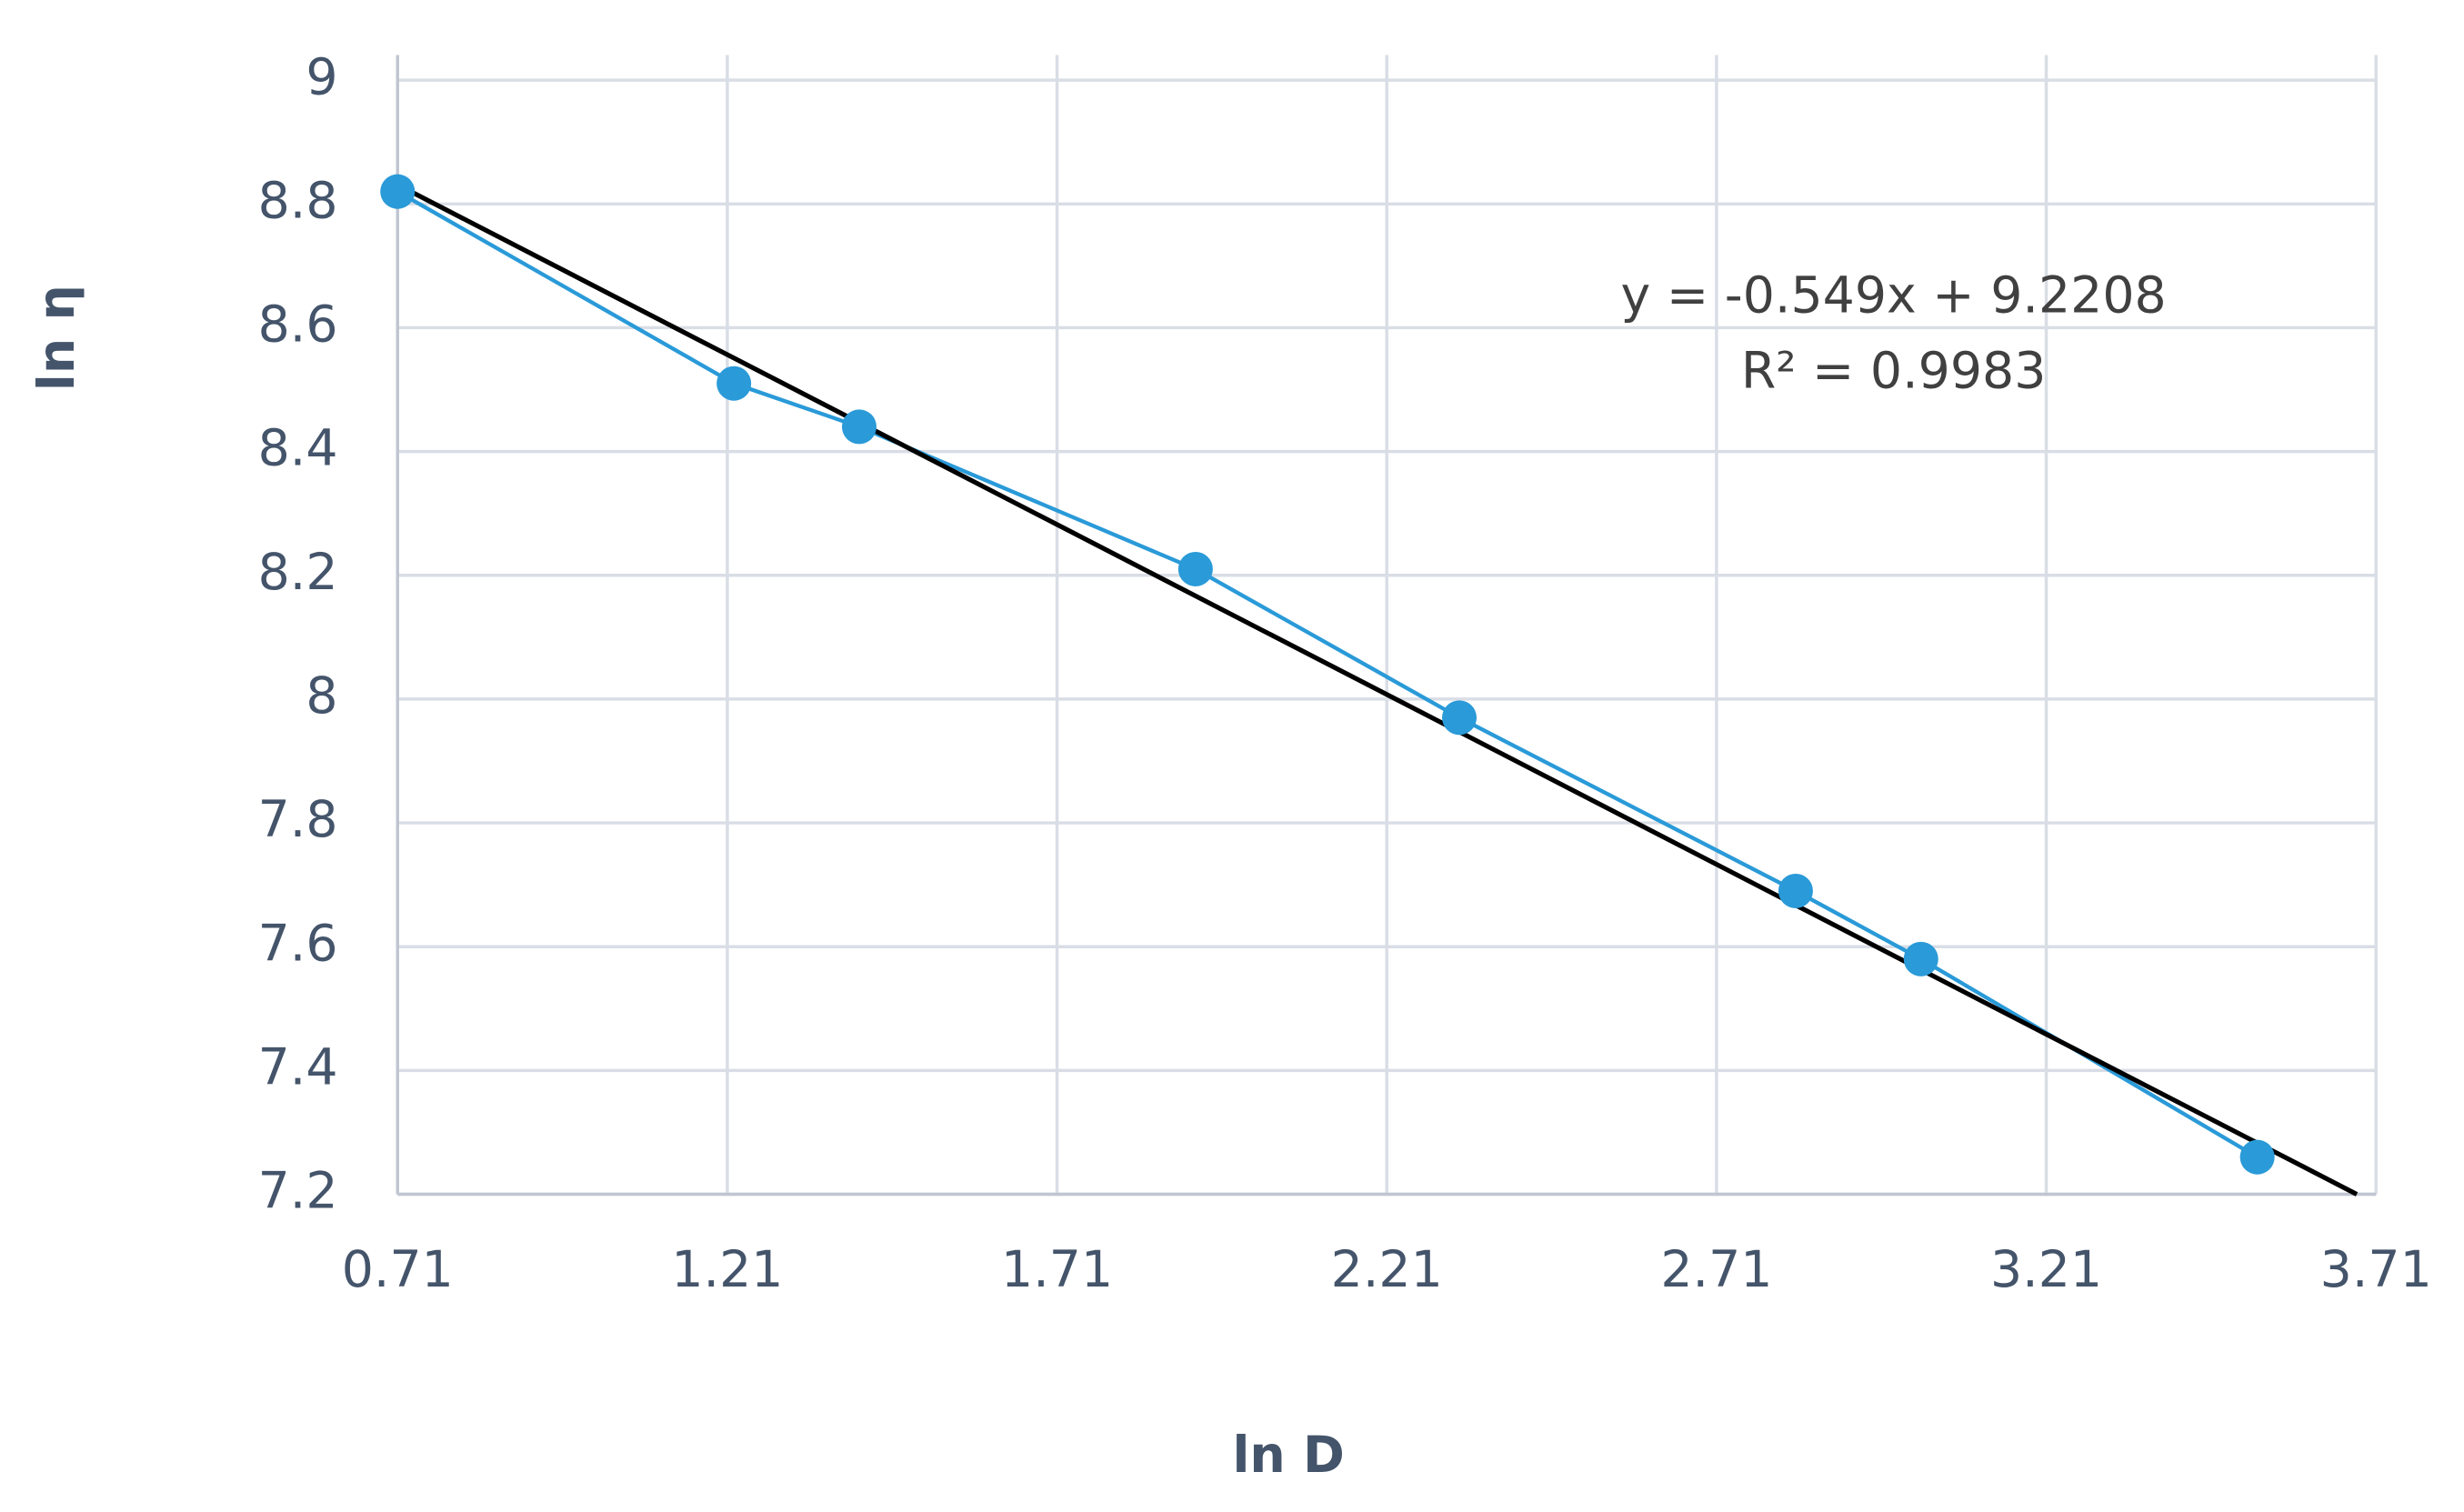  What do you see at coordinates (298, 944) in the screenshot?
I see `y-tick-label: 7.6` at bounding box center [298, 944].